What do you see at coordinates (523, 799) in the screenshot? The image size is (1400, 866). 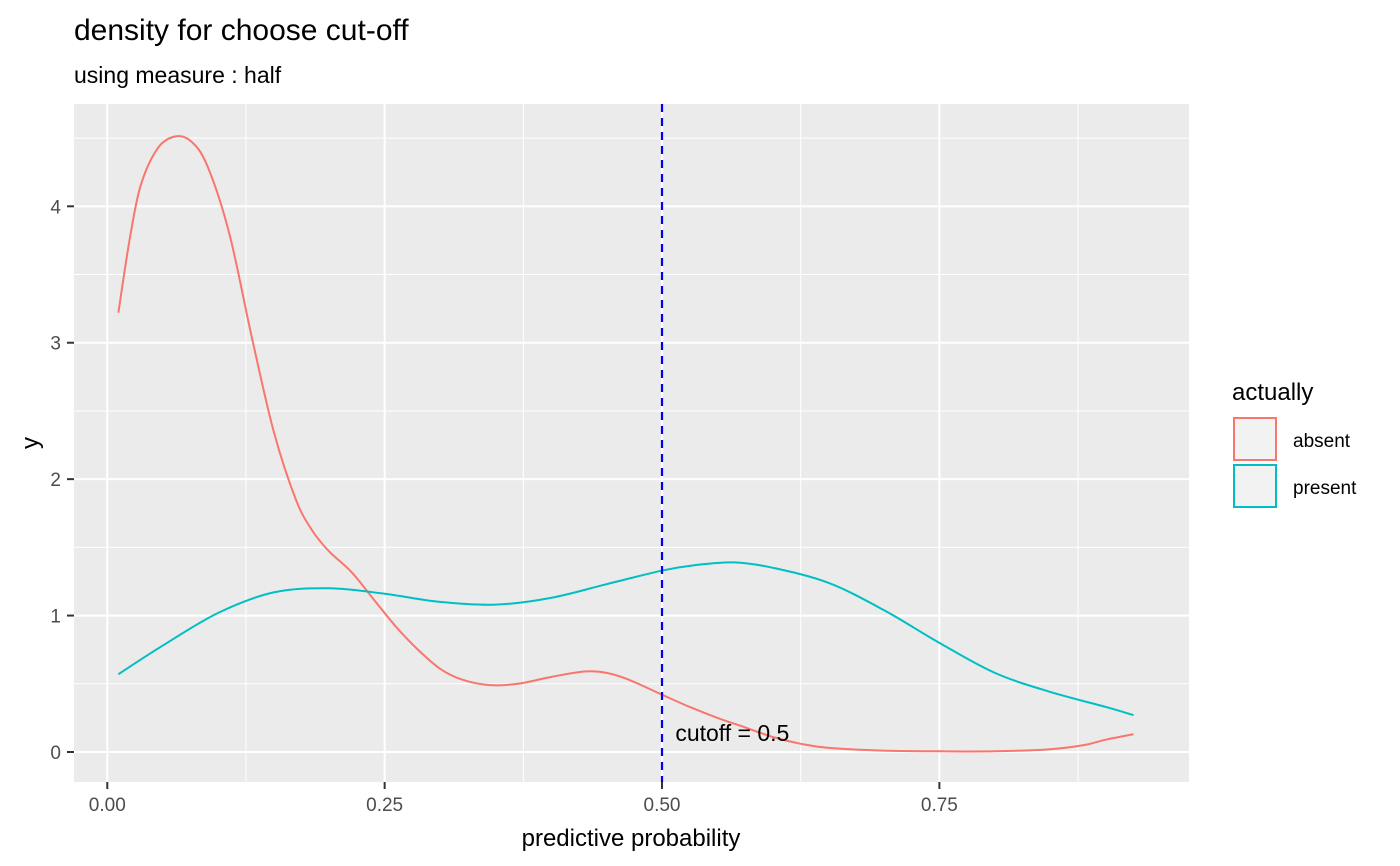 I see `x-axis: 0.00 0.25 0.50 0.75` at bounding box center [523, 799].